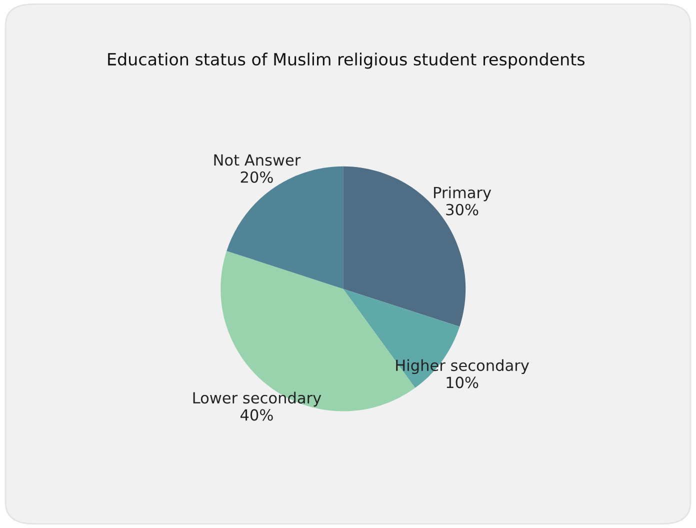  I want to click on data-label: 30%, so click(462, 210).